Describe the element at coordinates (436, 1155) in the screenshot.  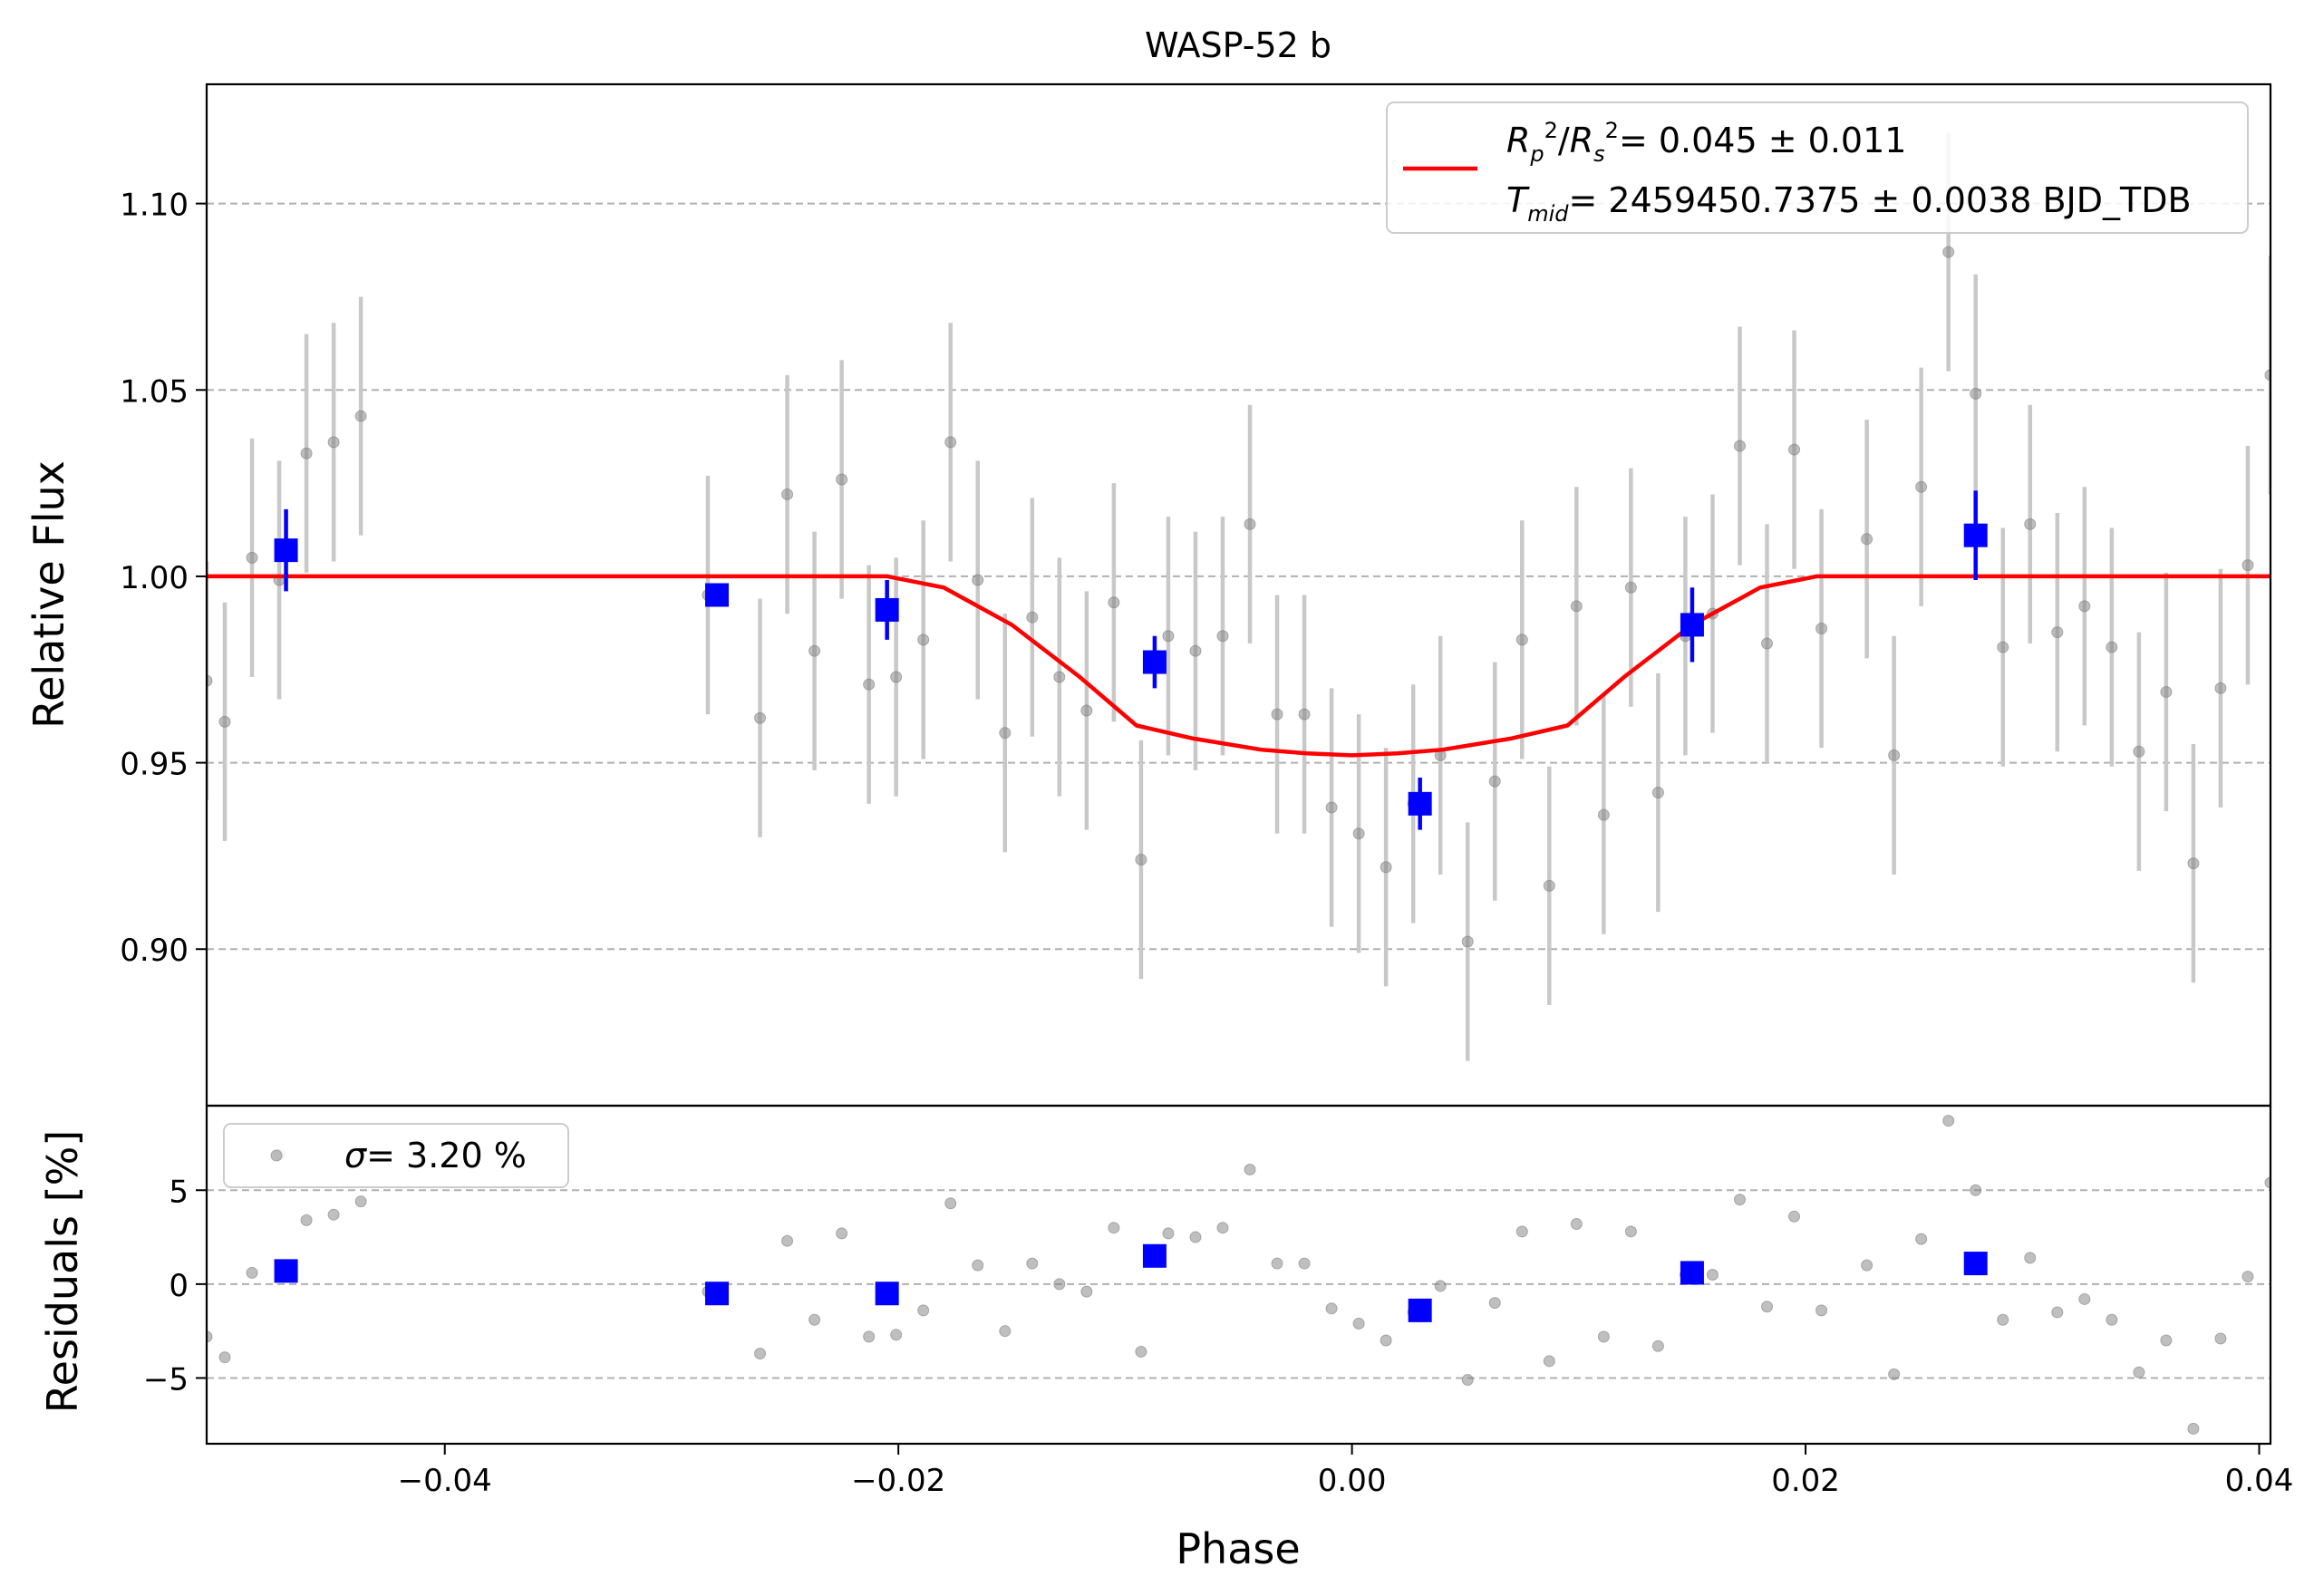
I see `legend-sigma-text: σ= 3.20 %` at that location.